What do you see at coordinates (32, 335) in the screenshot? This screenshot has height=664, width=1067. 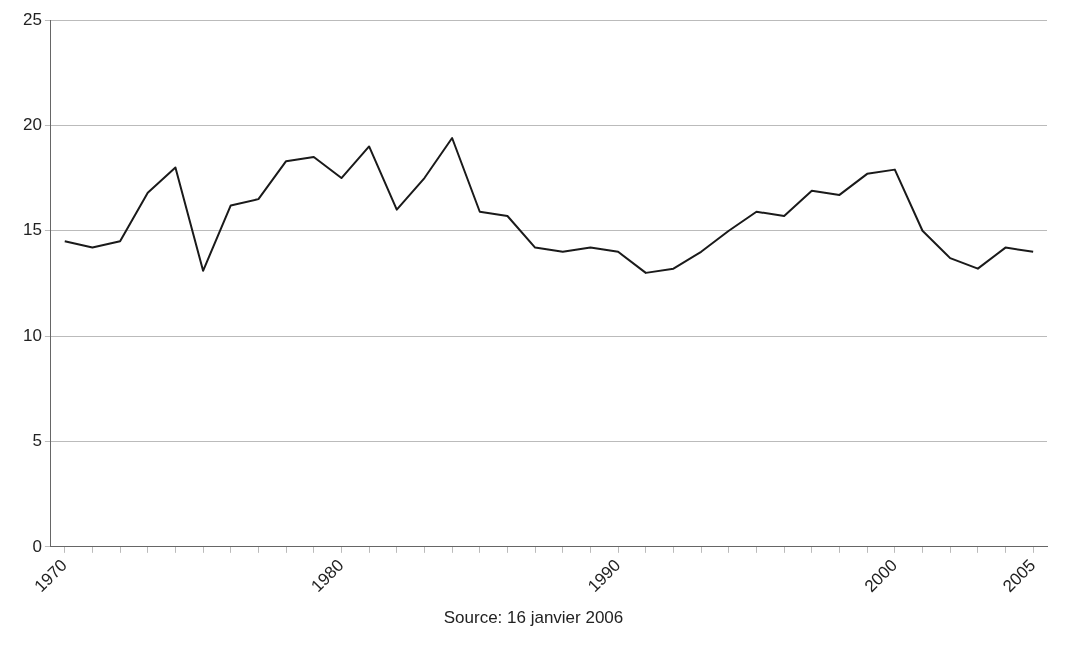 I see `y-tick-label: 10` at bounding box center [32, 335].